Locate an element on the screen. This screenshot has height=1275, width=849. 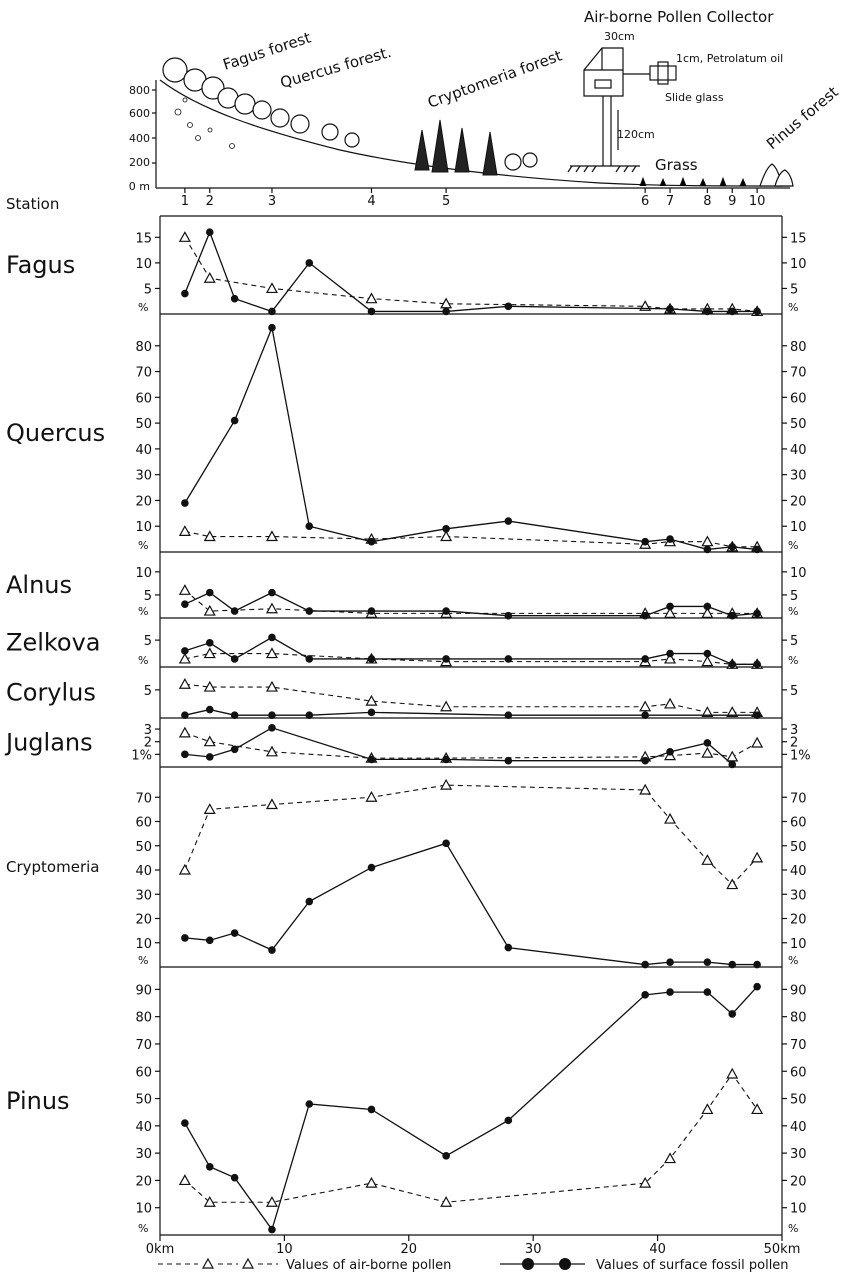
y-tick-label-right: 20 is located at coordinates (798, 920).